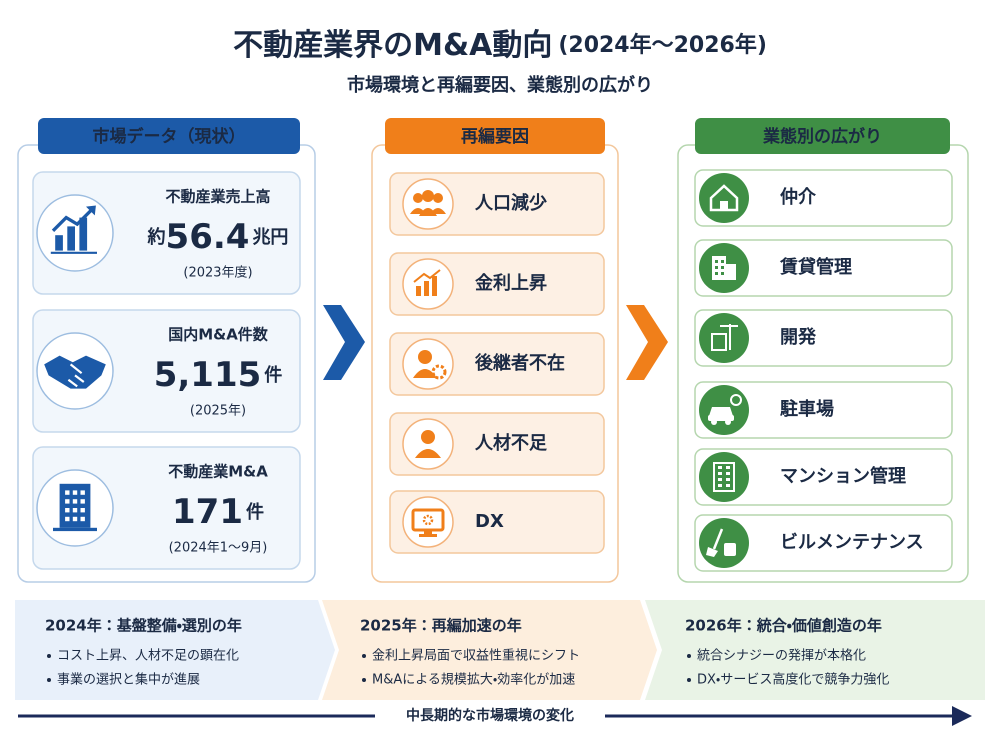 This screenshot has height=750, width=1000. I want to click on column-heading: 市場データ（現状）, so click(169, 136).